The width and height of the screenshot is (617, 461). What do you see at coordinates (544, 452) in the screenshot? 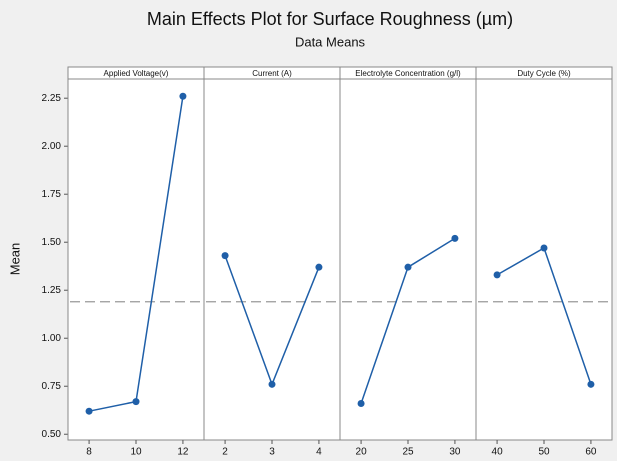
I see `x-tick-label: 50` at bounding box center [544, 452].